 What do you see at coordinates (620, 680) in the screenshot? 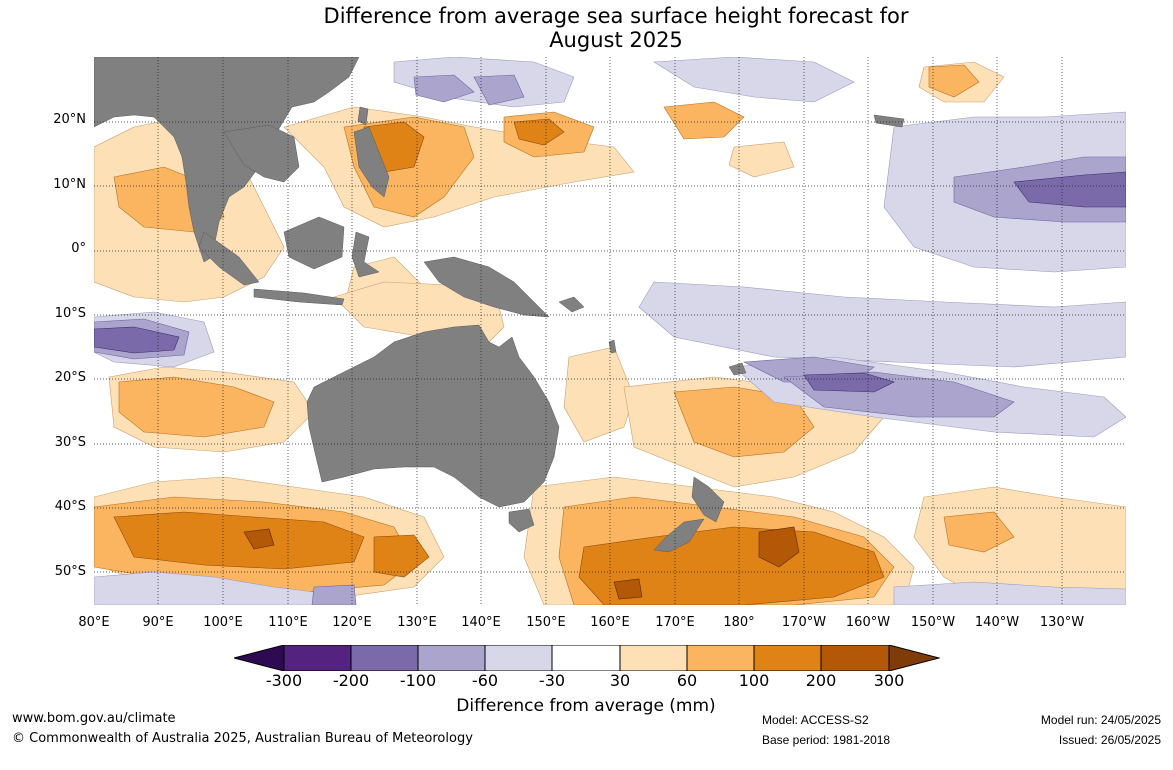
I see `colorbar-tick: 30` at bounding box center [620, 680].